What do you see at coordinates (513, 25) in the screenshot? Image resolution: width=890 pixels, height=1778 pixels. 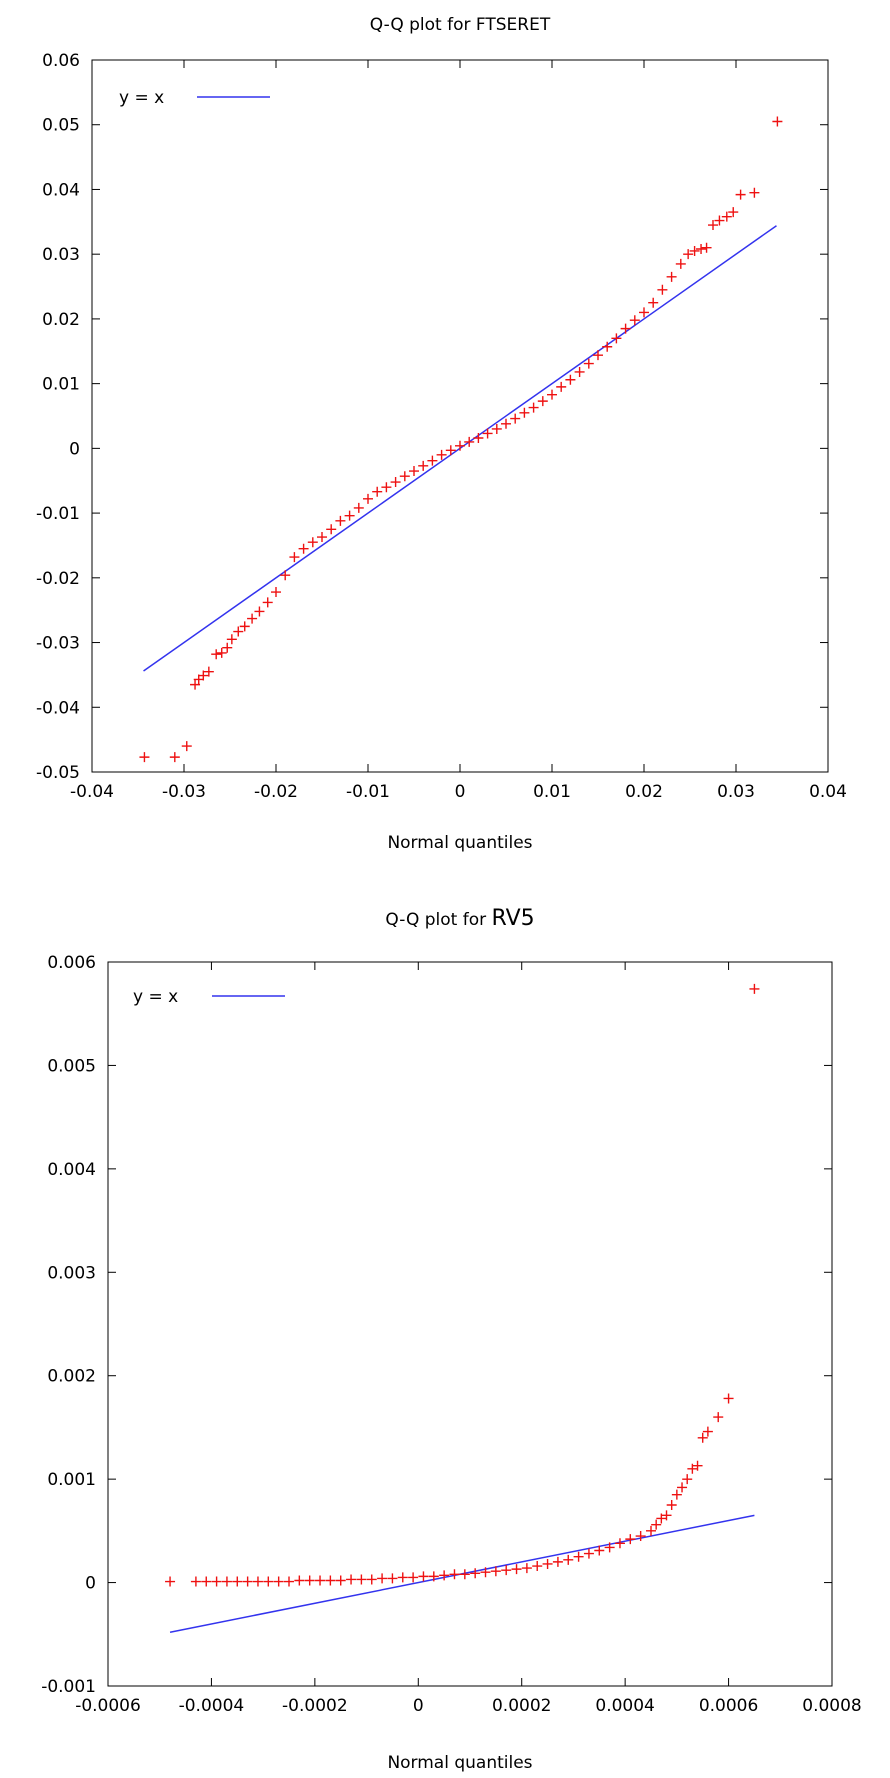 I see `chart-title-variable: FTSERET` at bounding box center [513, 25].